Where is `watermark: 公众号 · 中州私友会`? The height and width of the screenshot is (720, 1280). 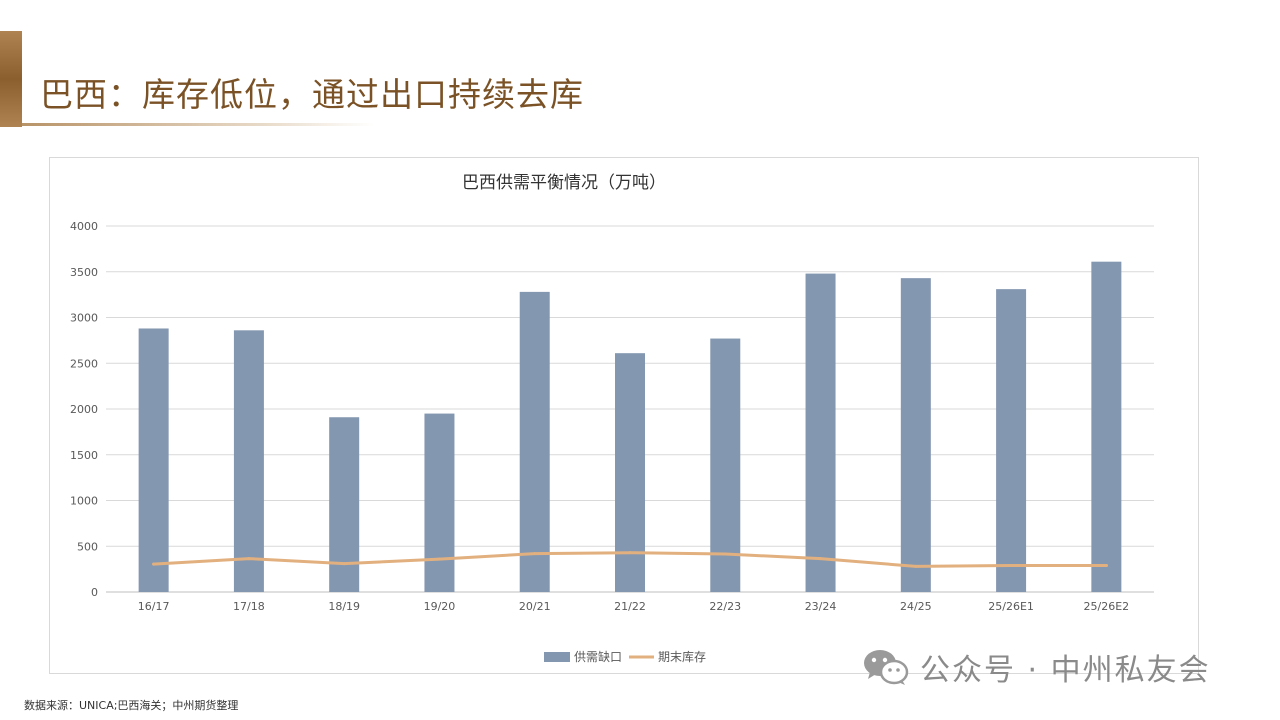 watermark: 公众号 · 中州私友会 is located at coordinates (1036, 667).